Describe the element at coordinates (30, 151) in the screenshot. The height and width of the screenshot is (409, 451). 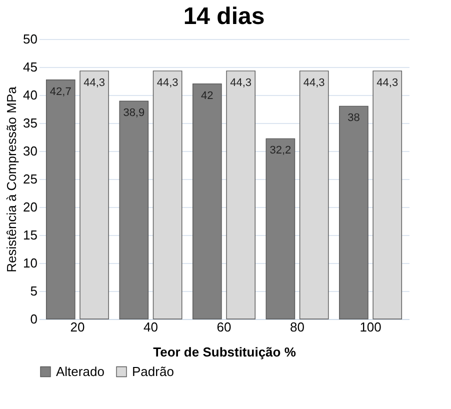
I see `y-tick-label: 30` at that location.